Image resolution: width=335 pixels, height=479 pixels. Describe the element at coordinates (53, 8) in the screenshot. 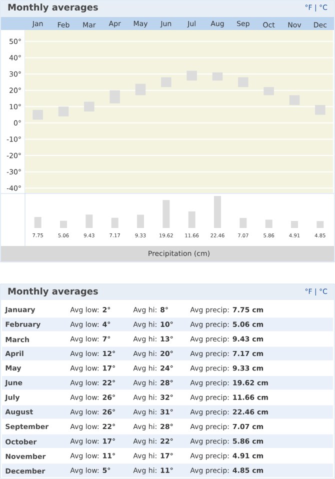

I see `chart-title: Monthly averages` at that location.